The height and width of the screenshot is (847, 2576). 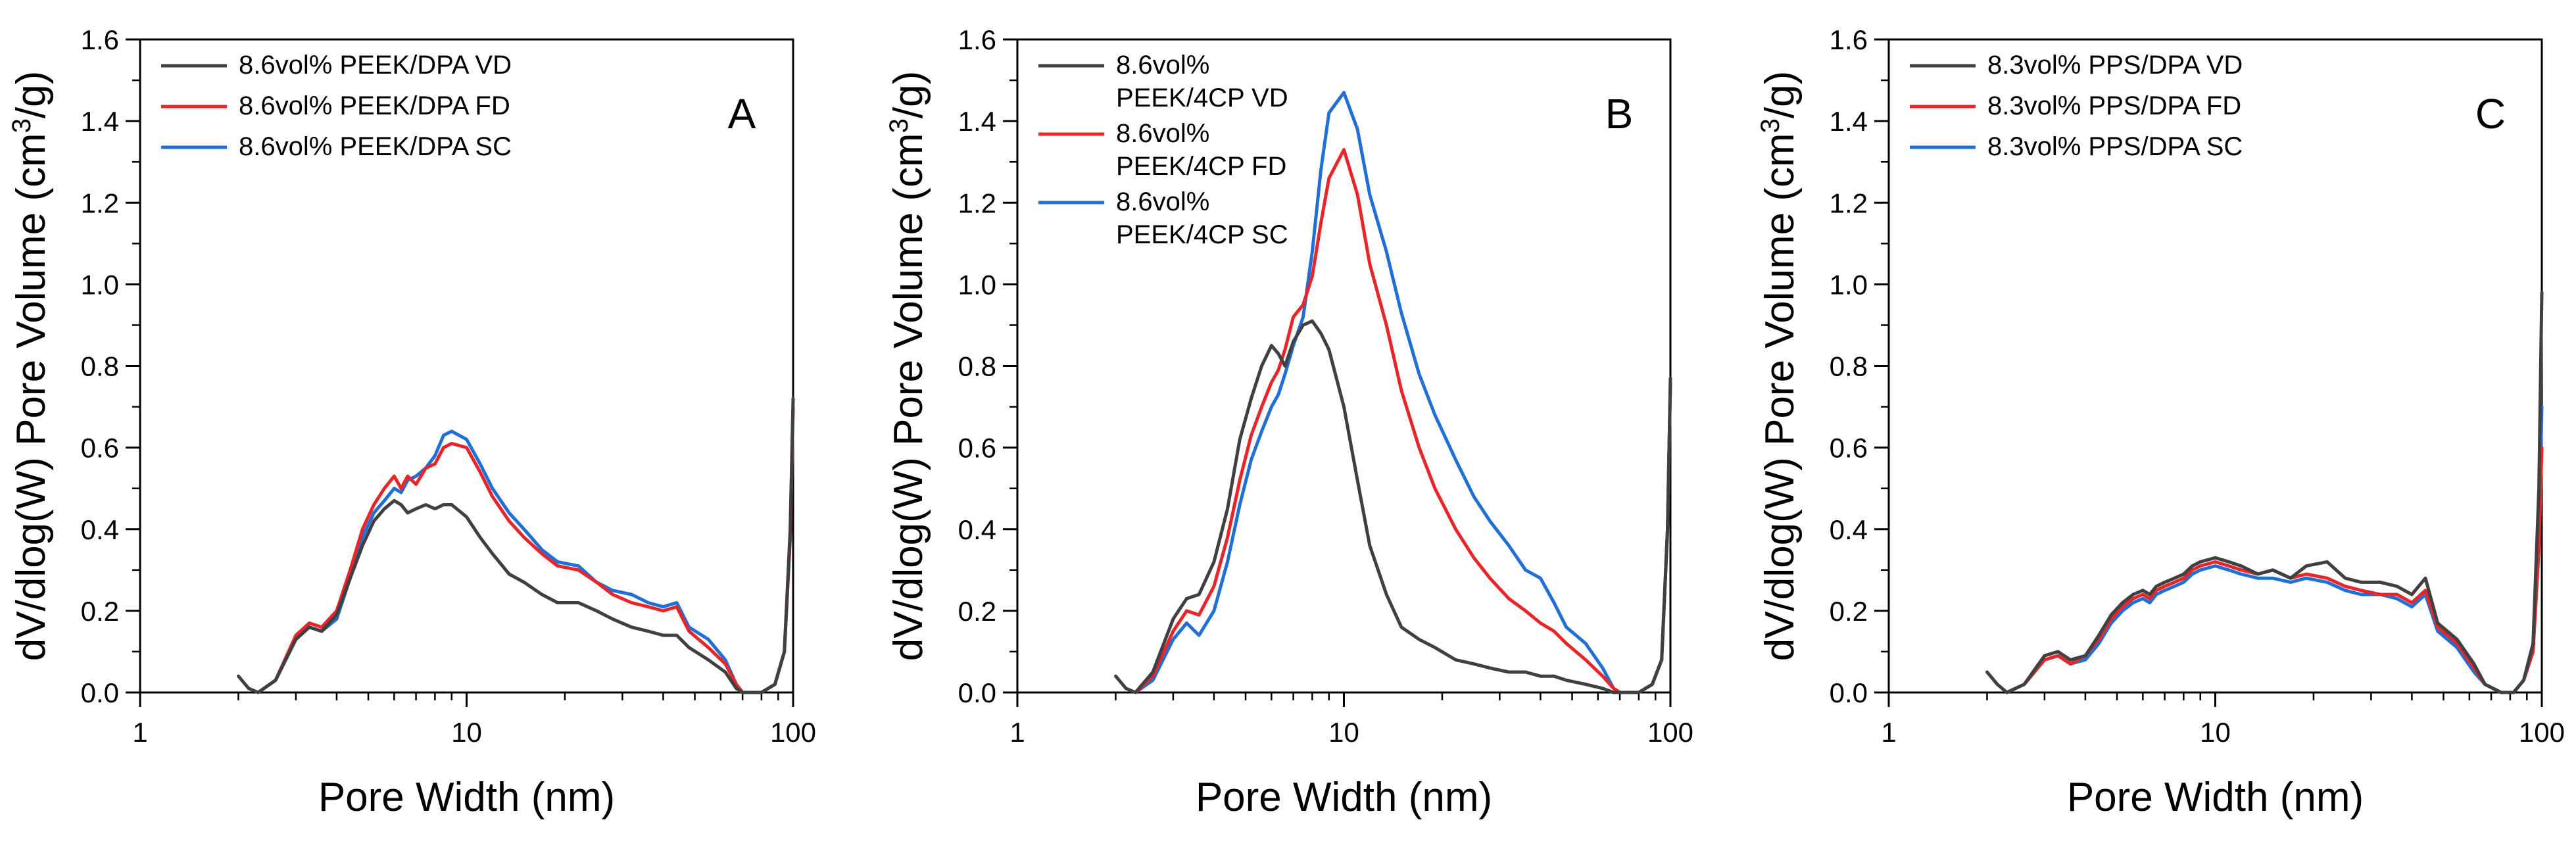 What do you see at coordinates (2491, 113) in the screenshot?
I see `panel-letter: C` at bounding box center [2491, 113].